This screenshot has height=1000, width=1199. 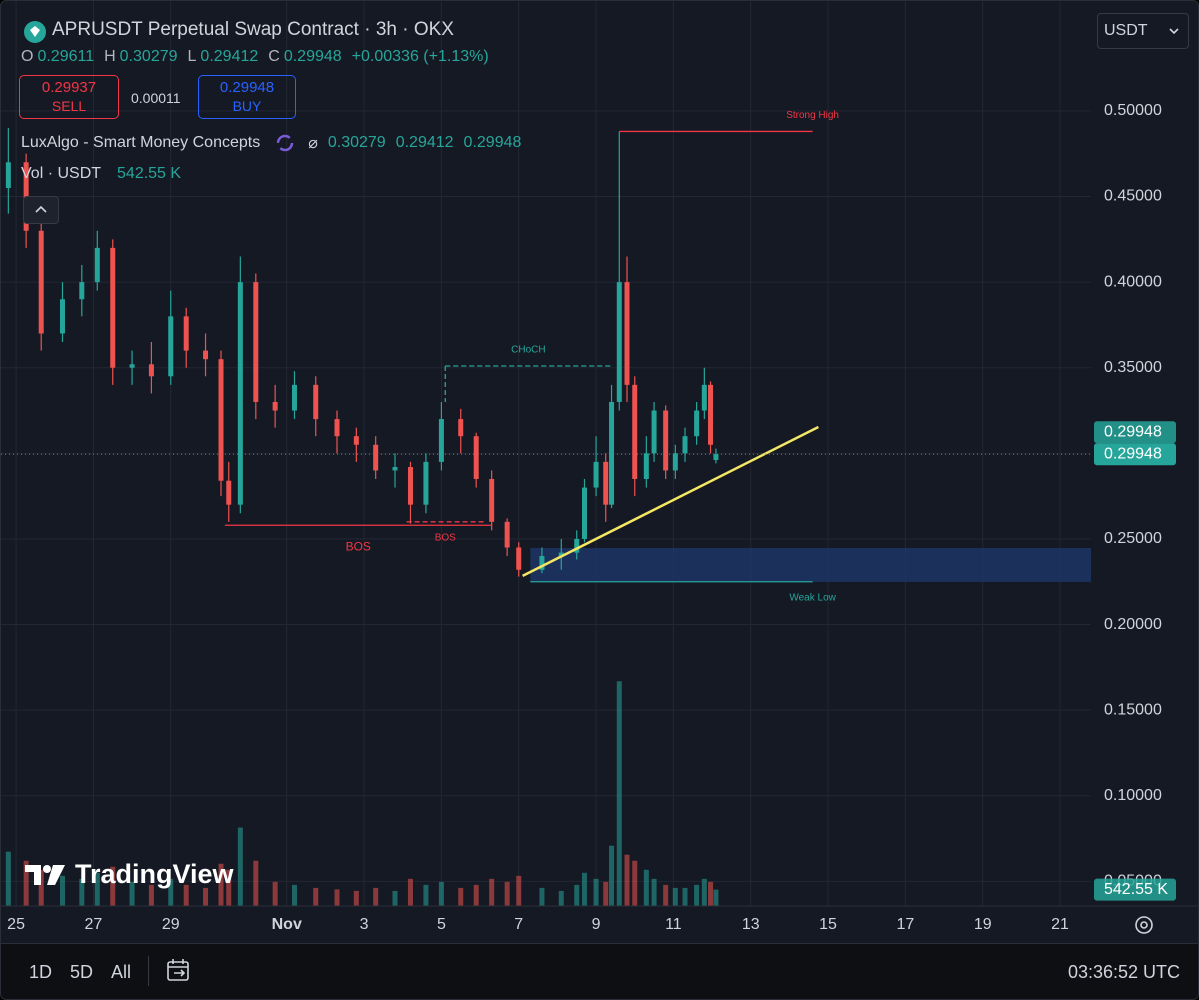 What do you see at coordinates (1123, 972) in the screenshot?
I see `clock: 03:36:52 UTC` at bounding box center [1123, 972].